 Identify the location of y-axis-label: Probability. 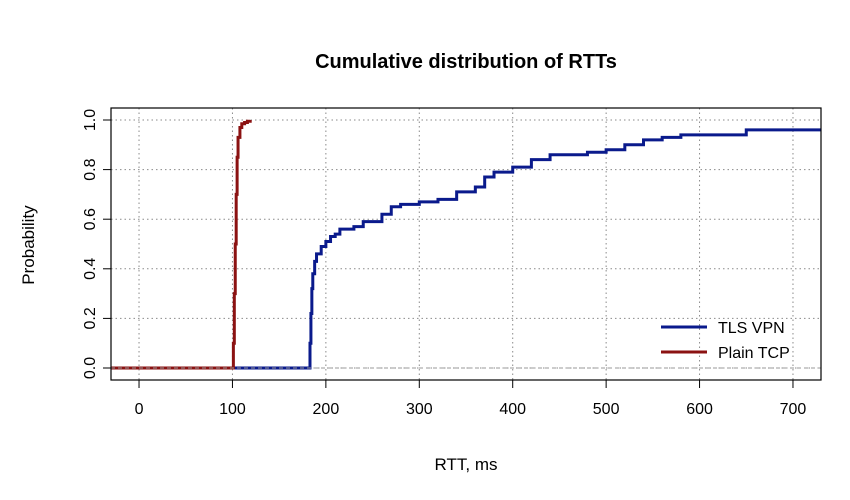
(28, 245).